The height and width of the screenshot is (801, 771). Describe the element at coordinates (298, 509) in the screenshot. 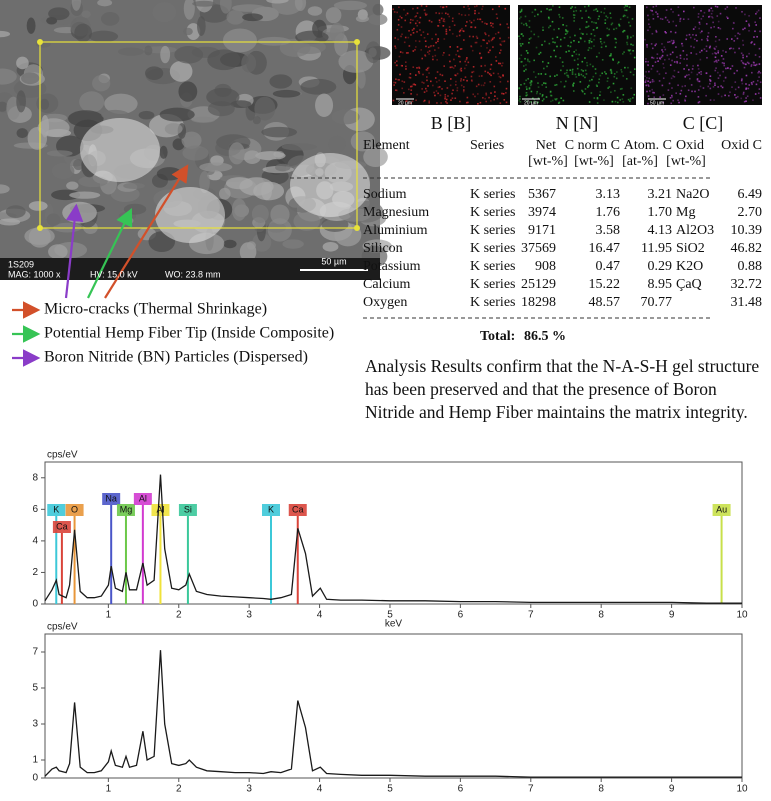

I see `element-name: Ca` at that location.